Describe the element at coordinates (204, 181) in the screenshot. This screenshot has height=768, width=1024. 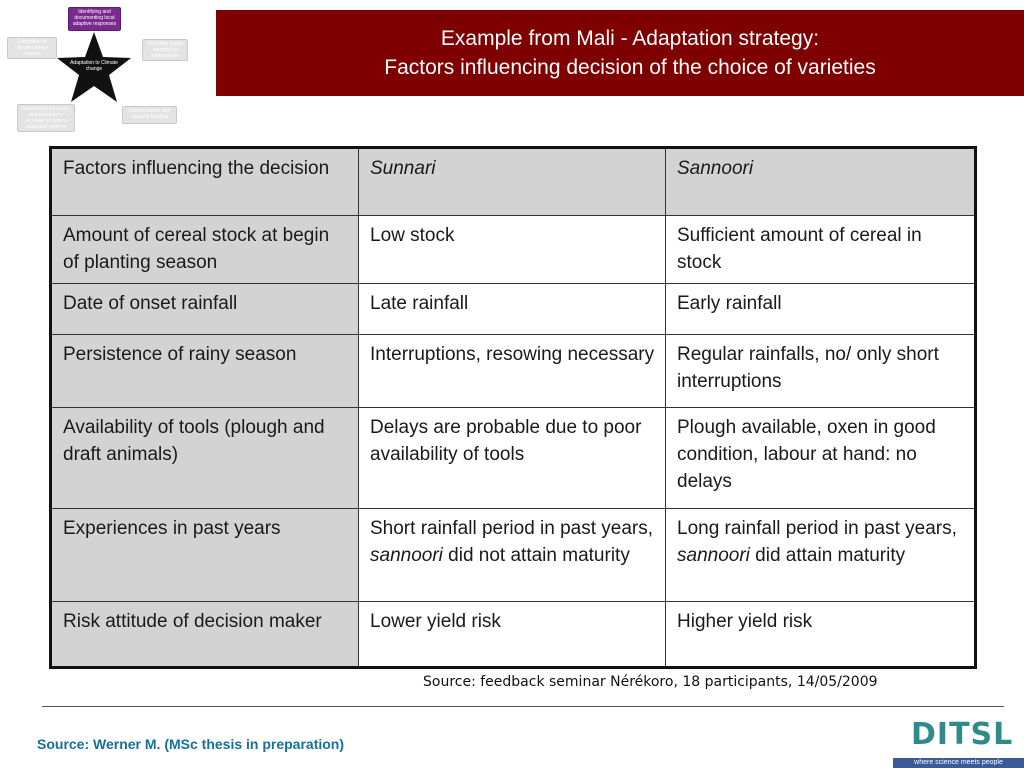
I see `header-factor: Factors influencing the decision` at that location.